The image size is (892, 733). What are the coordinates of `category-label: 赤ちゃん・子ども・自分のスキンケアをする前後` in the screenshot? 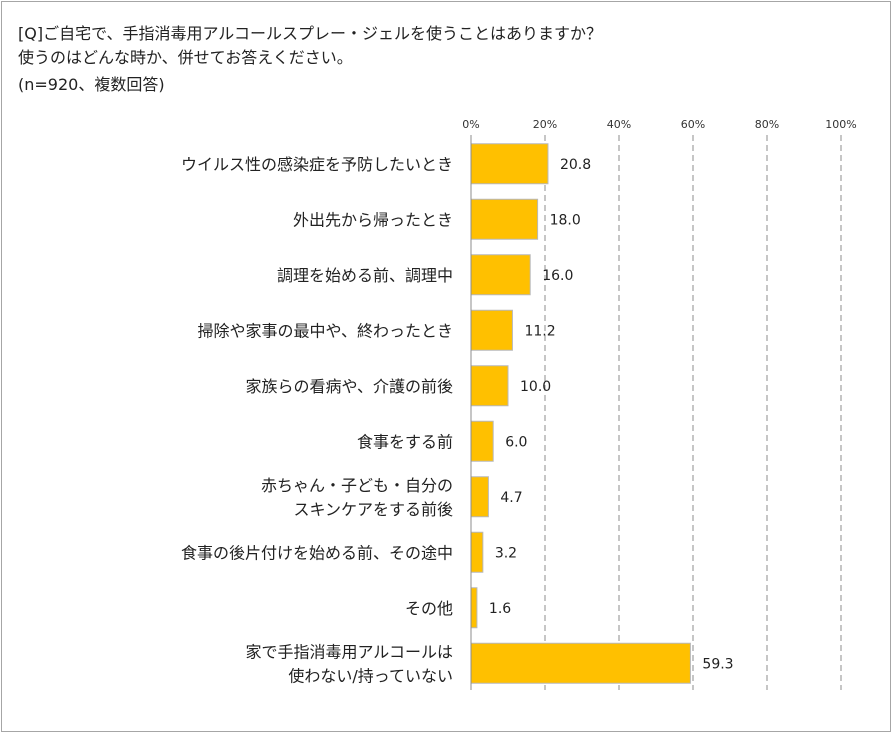 It's located at (357, 497).